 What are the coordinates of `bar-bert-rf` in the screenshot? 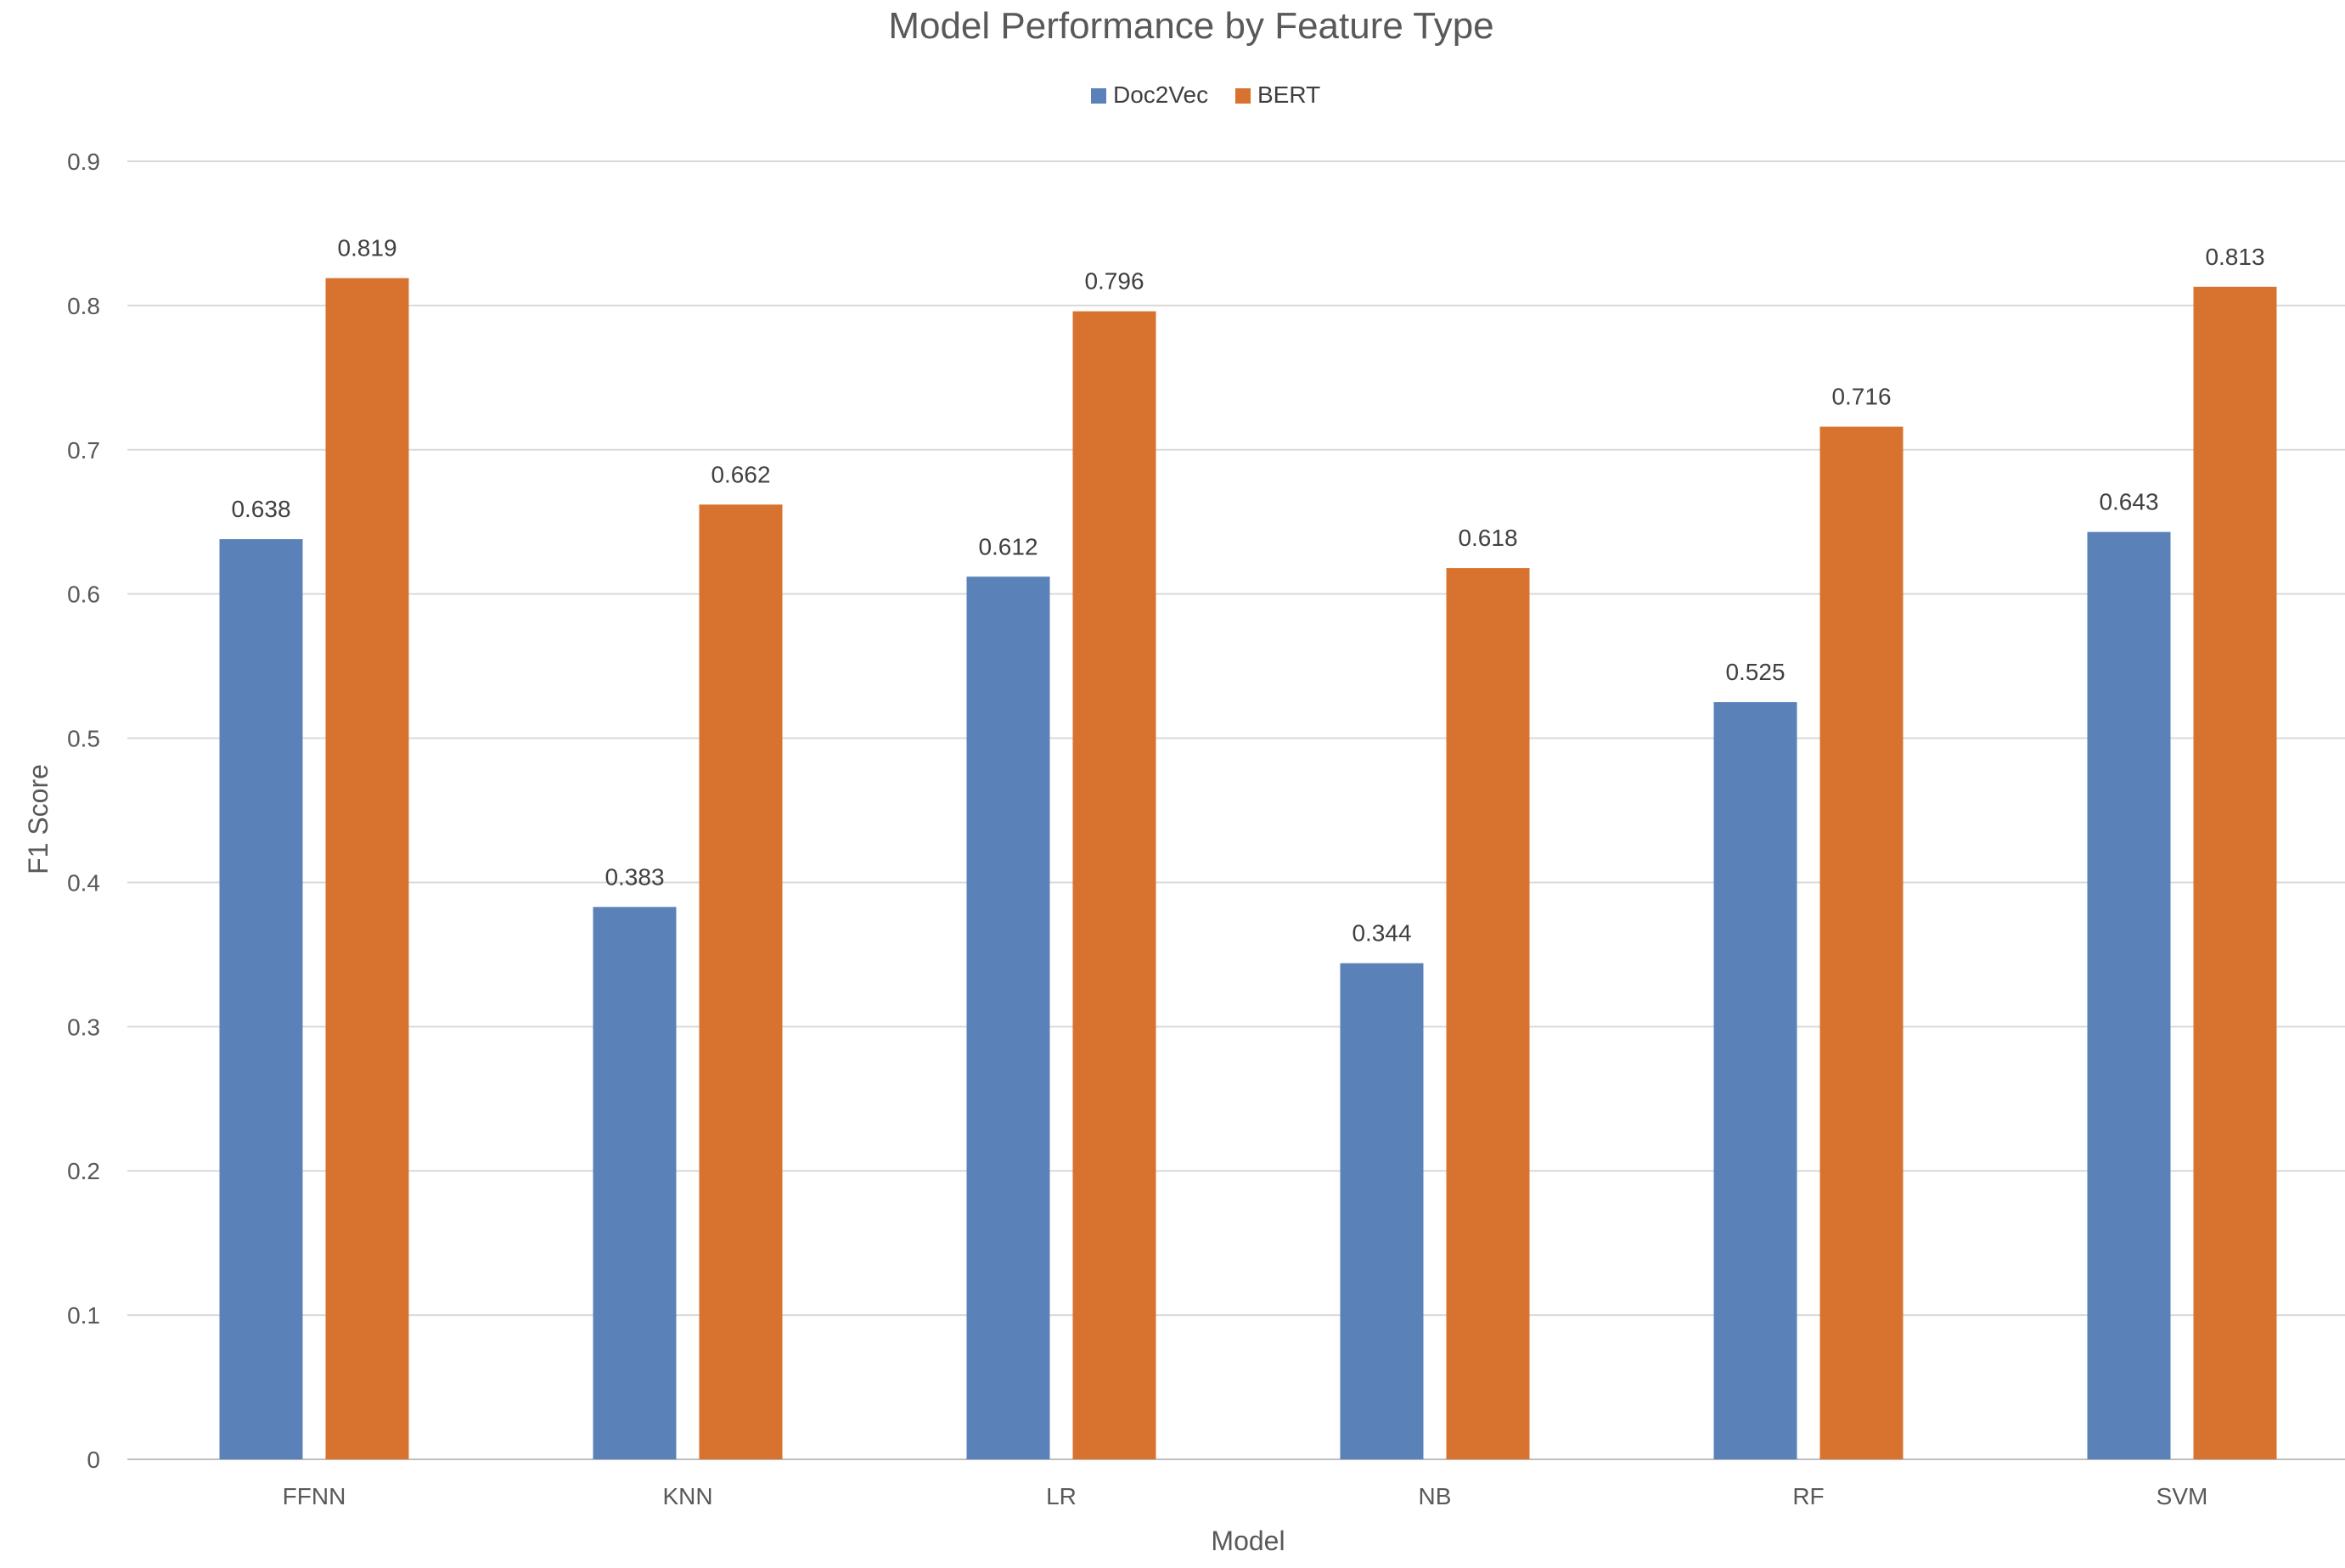 It's located at (1861, 942).